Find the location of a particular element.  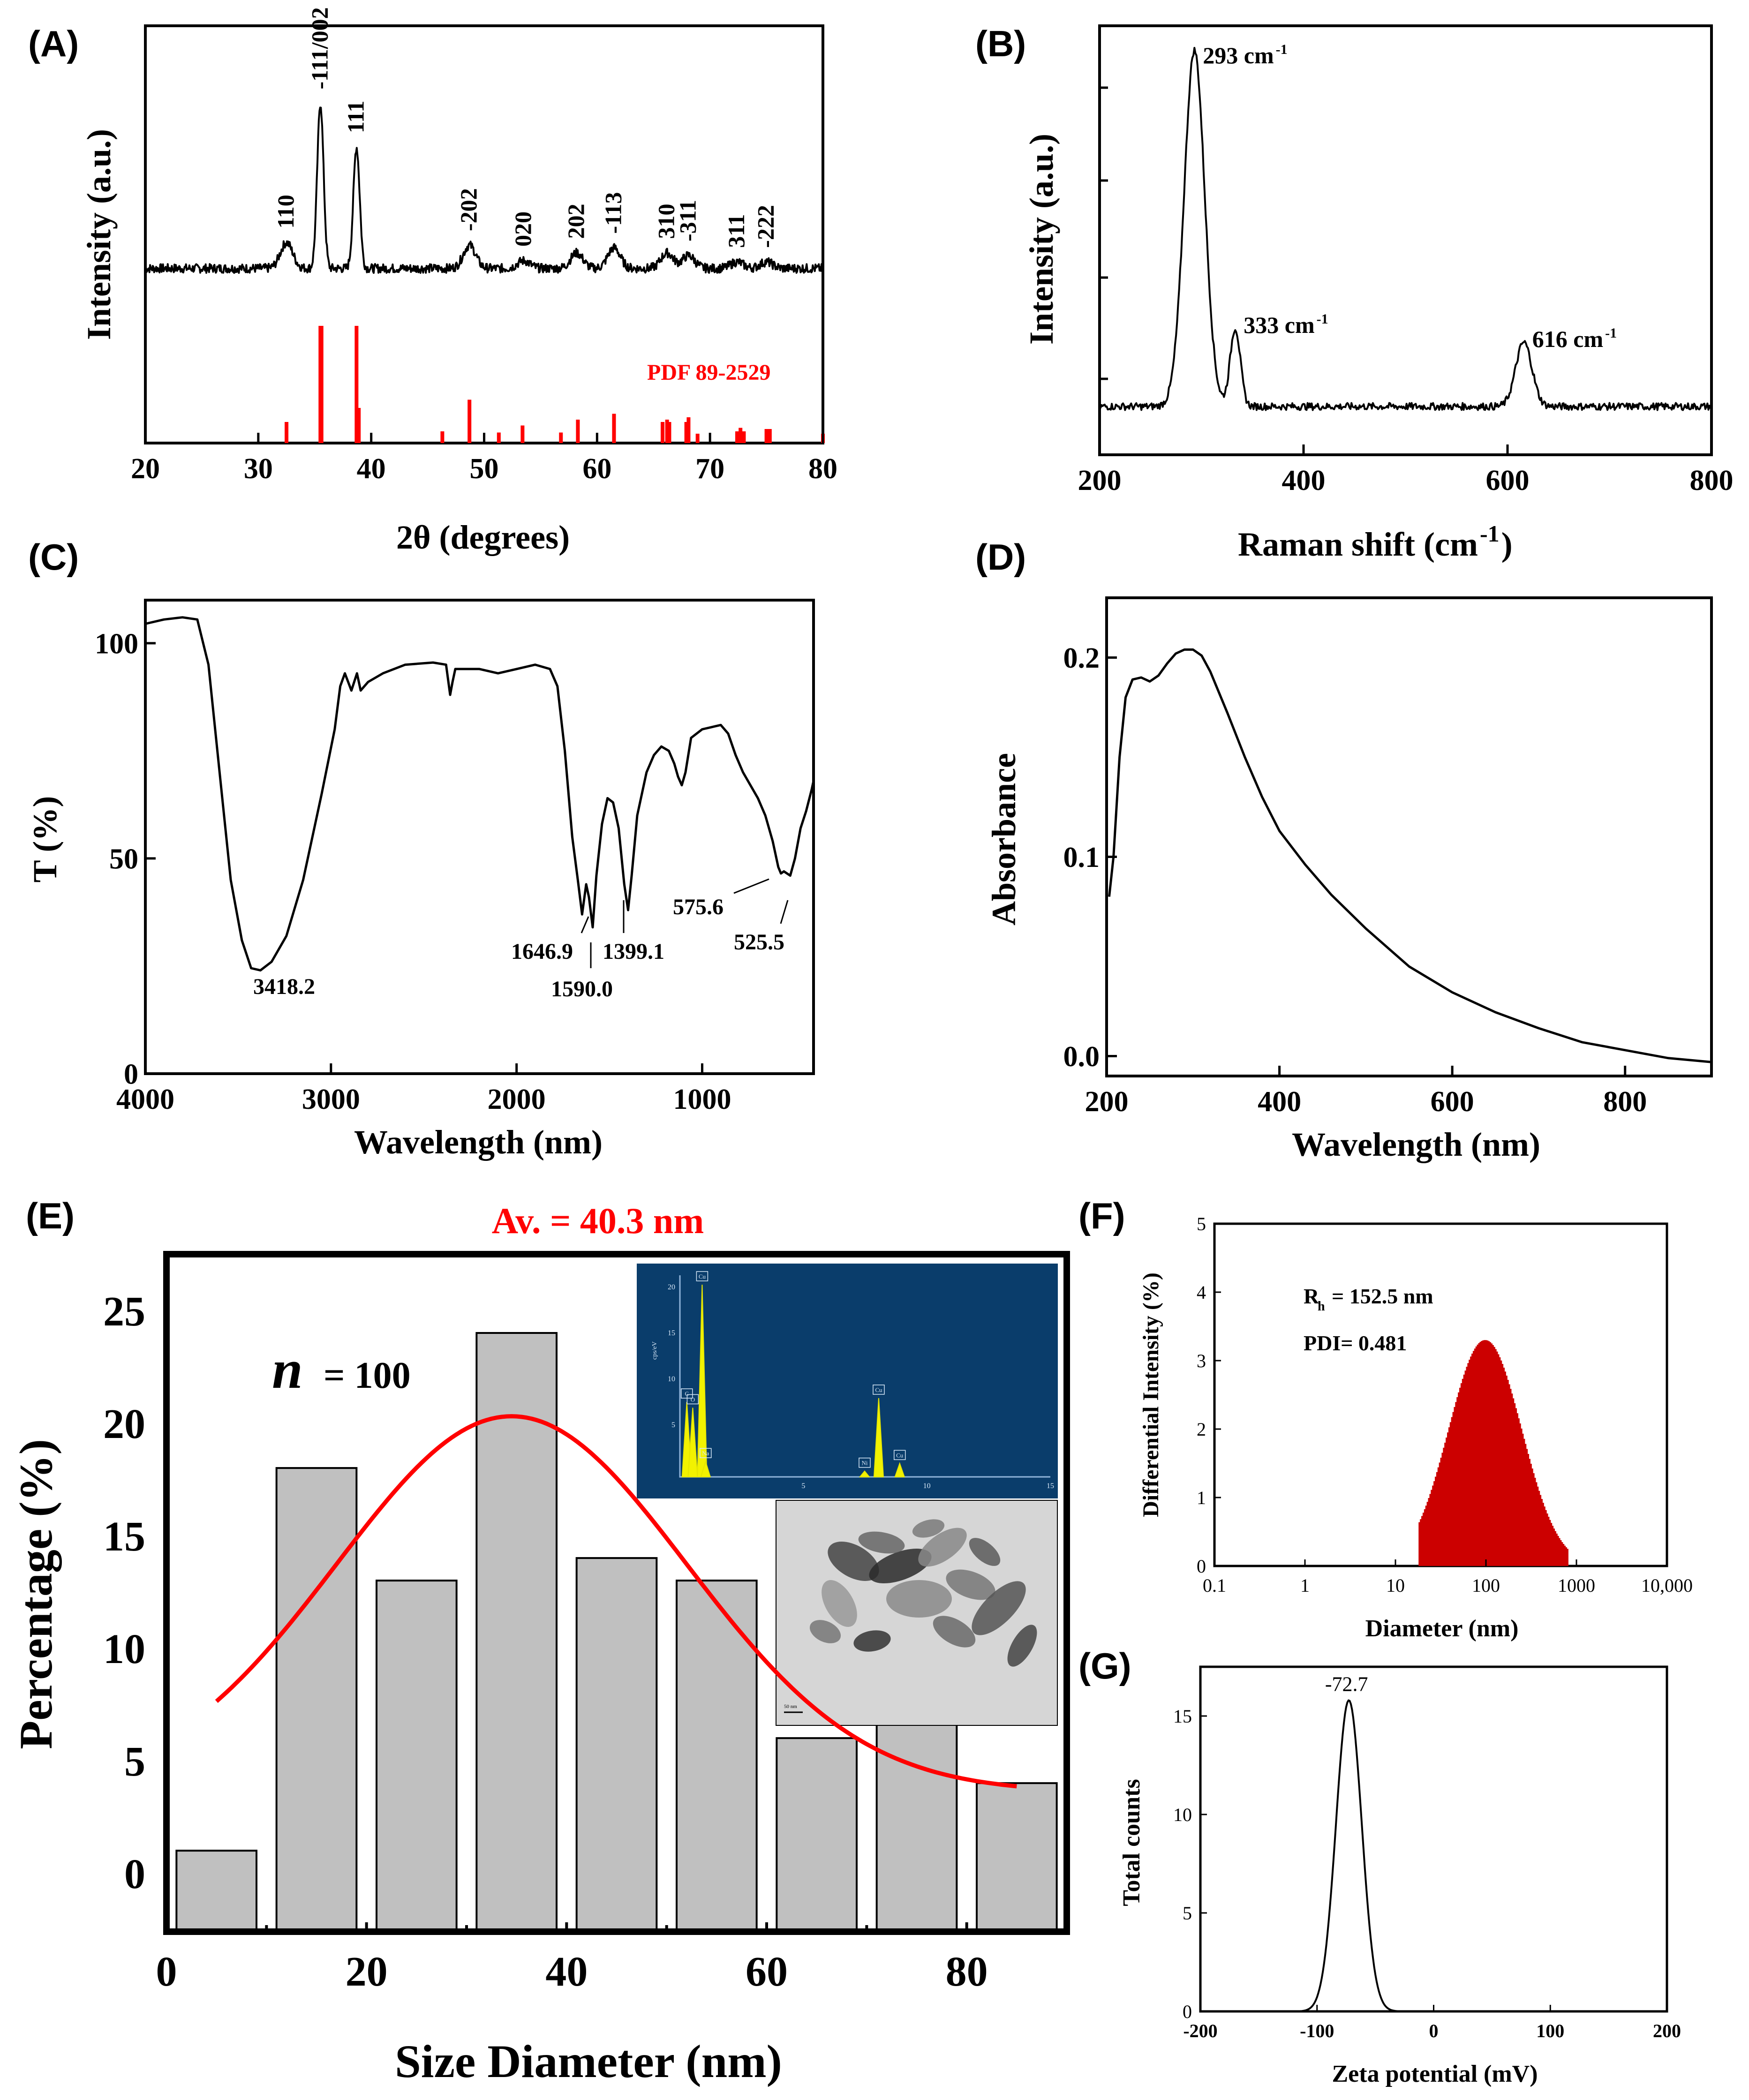

eds-y-tick: 10 is located at coordinates (671, 1379).